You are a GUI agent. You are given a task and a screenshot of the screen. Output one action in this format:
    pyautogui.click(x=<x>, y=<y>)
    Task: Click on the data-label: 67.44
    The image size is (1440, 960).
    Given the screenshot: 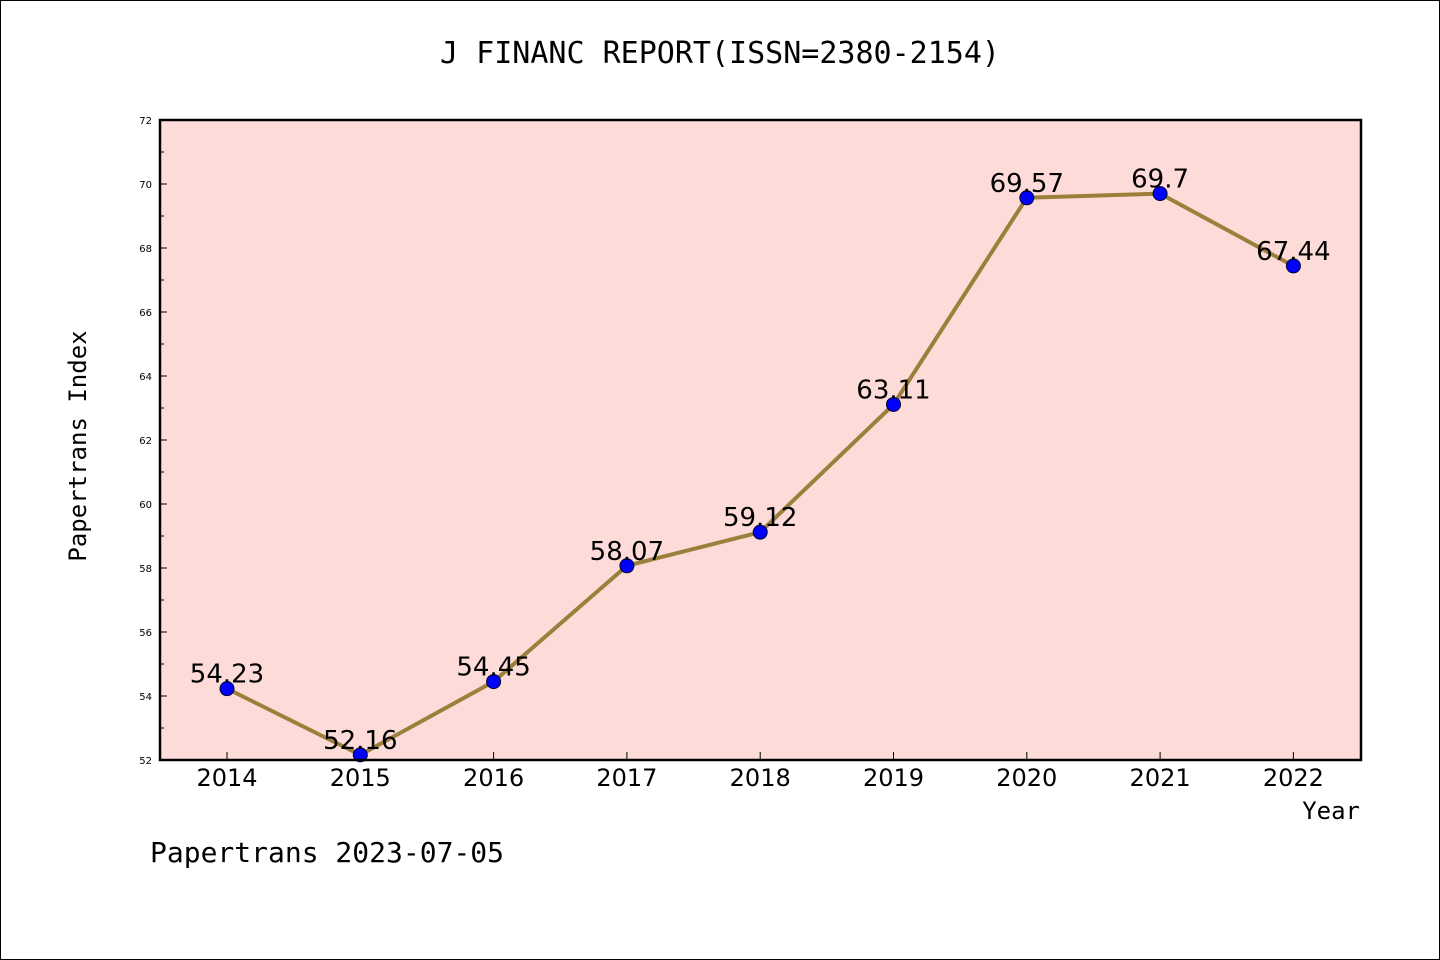 What is the action you would take?
    pyautogui.click(x=1293, y=252)
    